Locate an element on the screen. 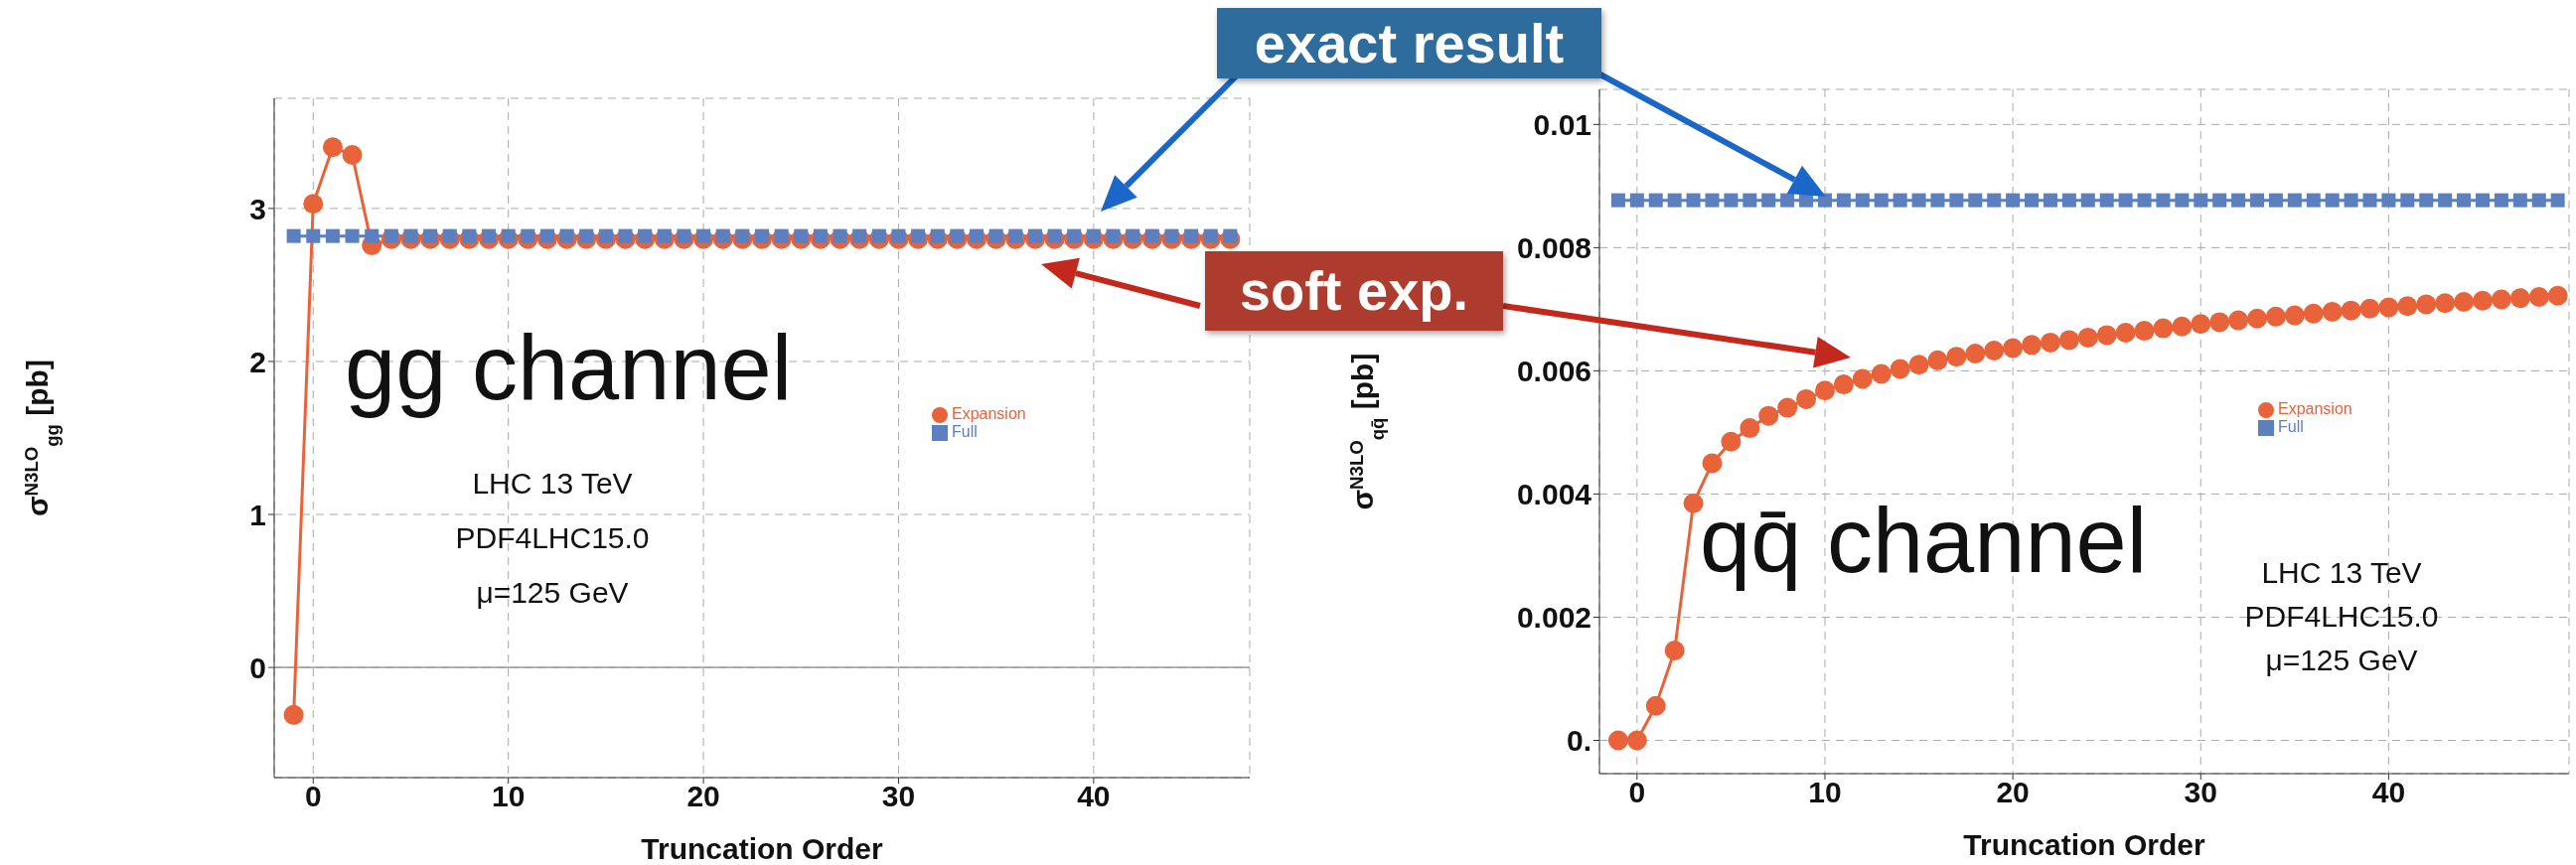 The width and height of the screenshot is (2576, 865). y-tick-label: 1 is located at coordinates (257, 514).